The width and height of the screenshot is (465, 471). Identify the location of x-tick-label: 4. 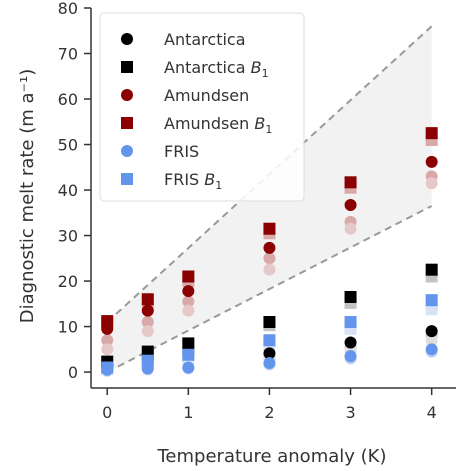
(432, 412).